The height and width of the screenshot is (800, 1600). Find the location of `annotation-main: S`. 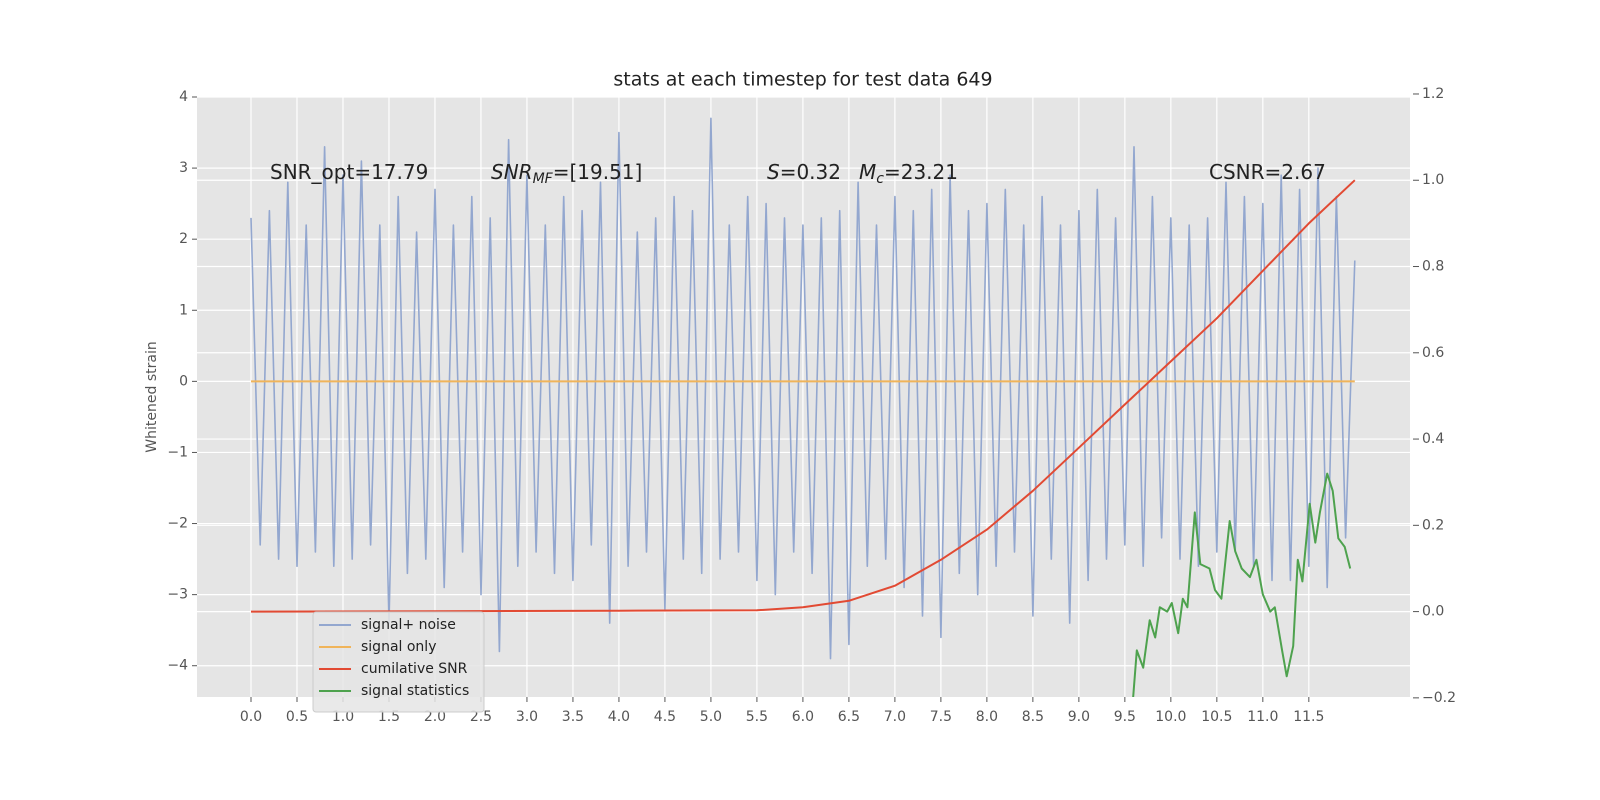

annotation-main: S is located at coordinates (773, 172).